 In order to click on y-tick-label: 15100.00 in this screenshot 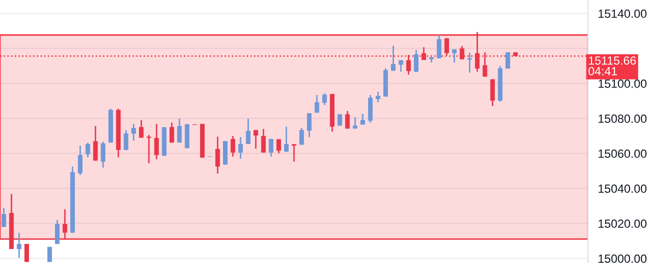, I will do `click(622, 84)`.